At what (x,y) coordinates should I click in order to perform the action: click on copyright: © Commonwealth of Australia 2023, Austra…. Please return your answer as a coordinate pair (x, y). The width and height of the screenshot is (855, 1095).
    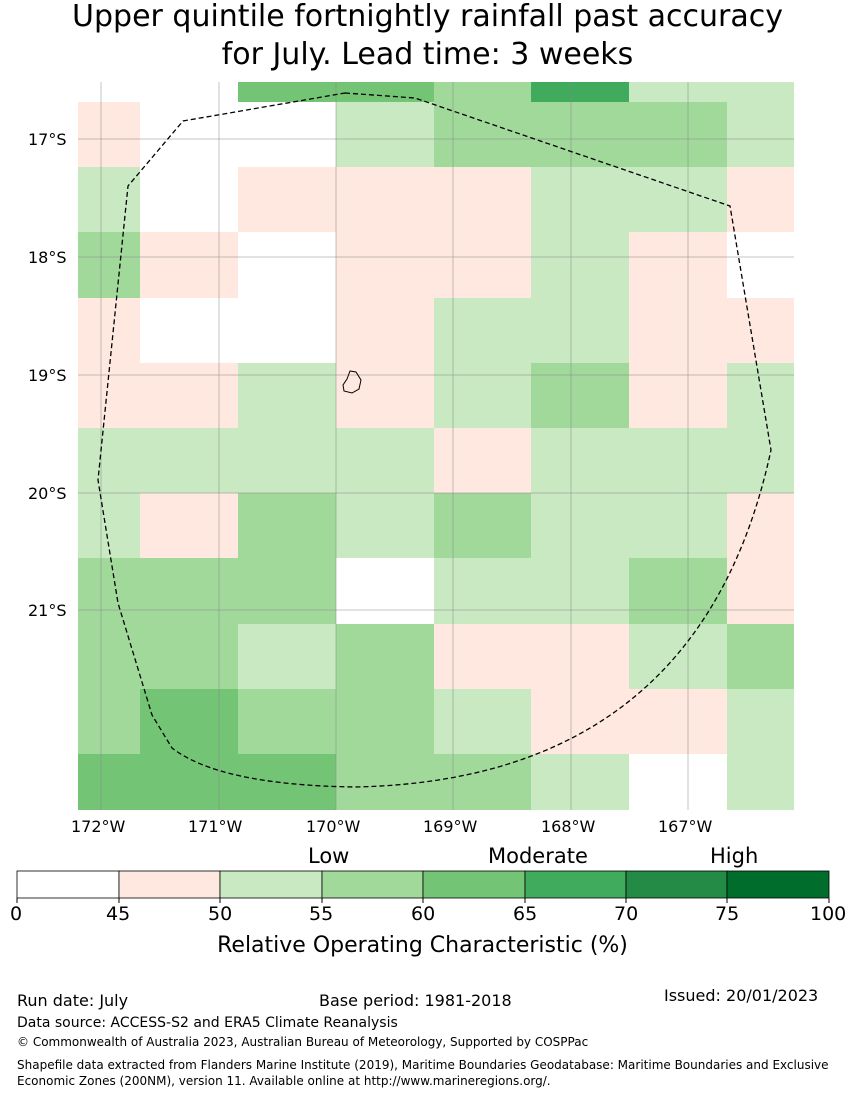
    Looking at the image, I should click on (303, 1042).